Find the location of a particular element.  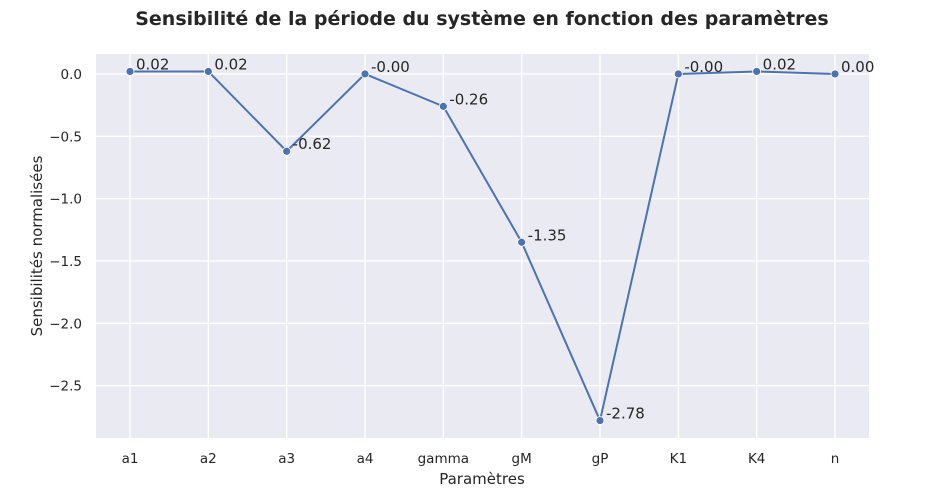

x-tick-label: n is located at coordinates (835, 459).